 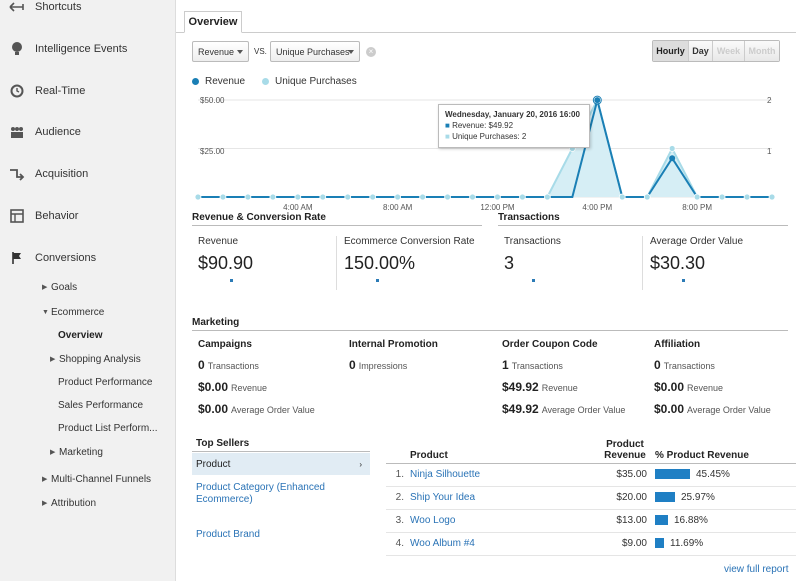 I want to click on people-icon, so click(x=17, y=132).